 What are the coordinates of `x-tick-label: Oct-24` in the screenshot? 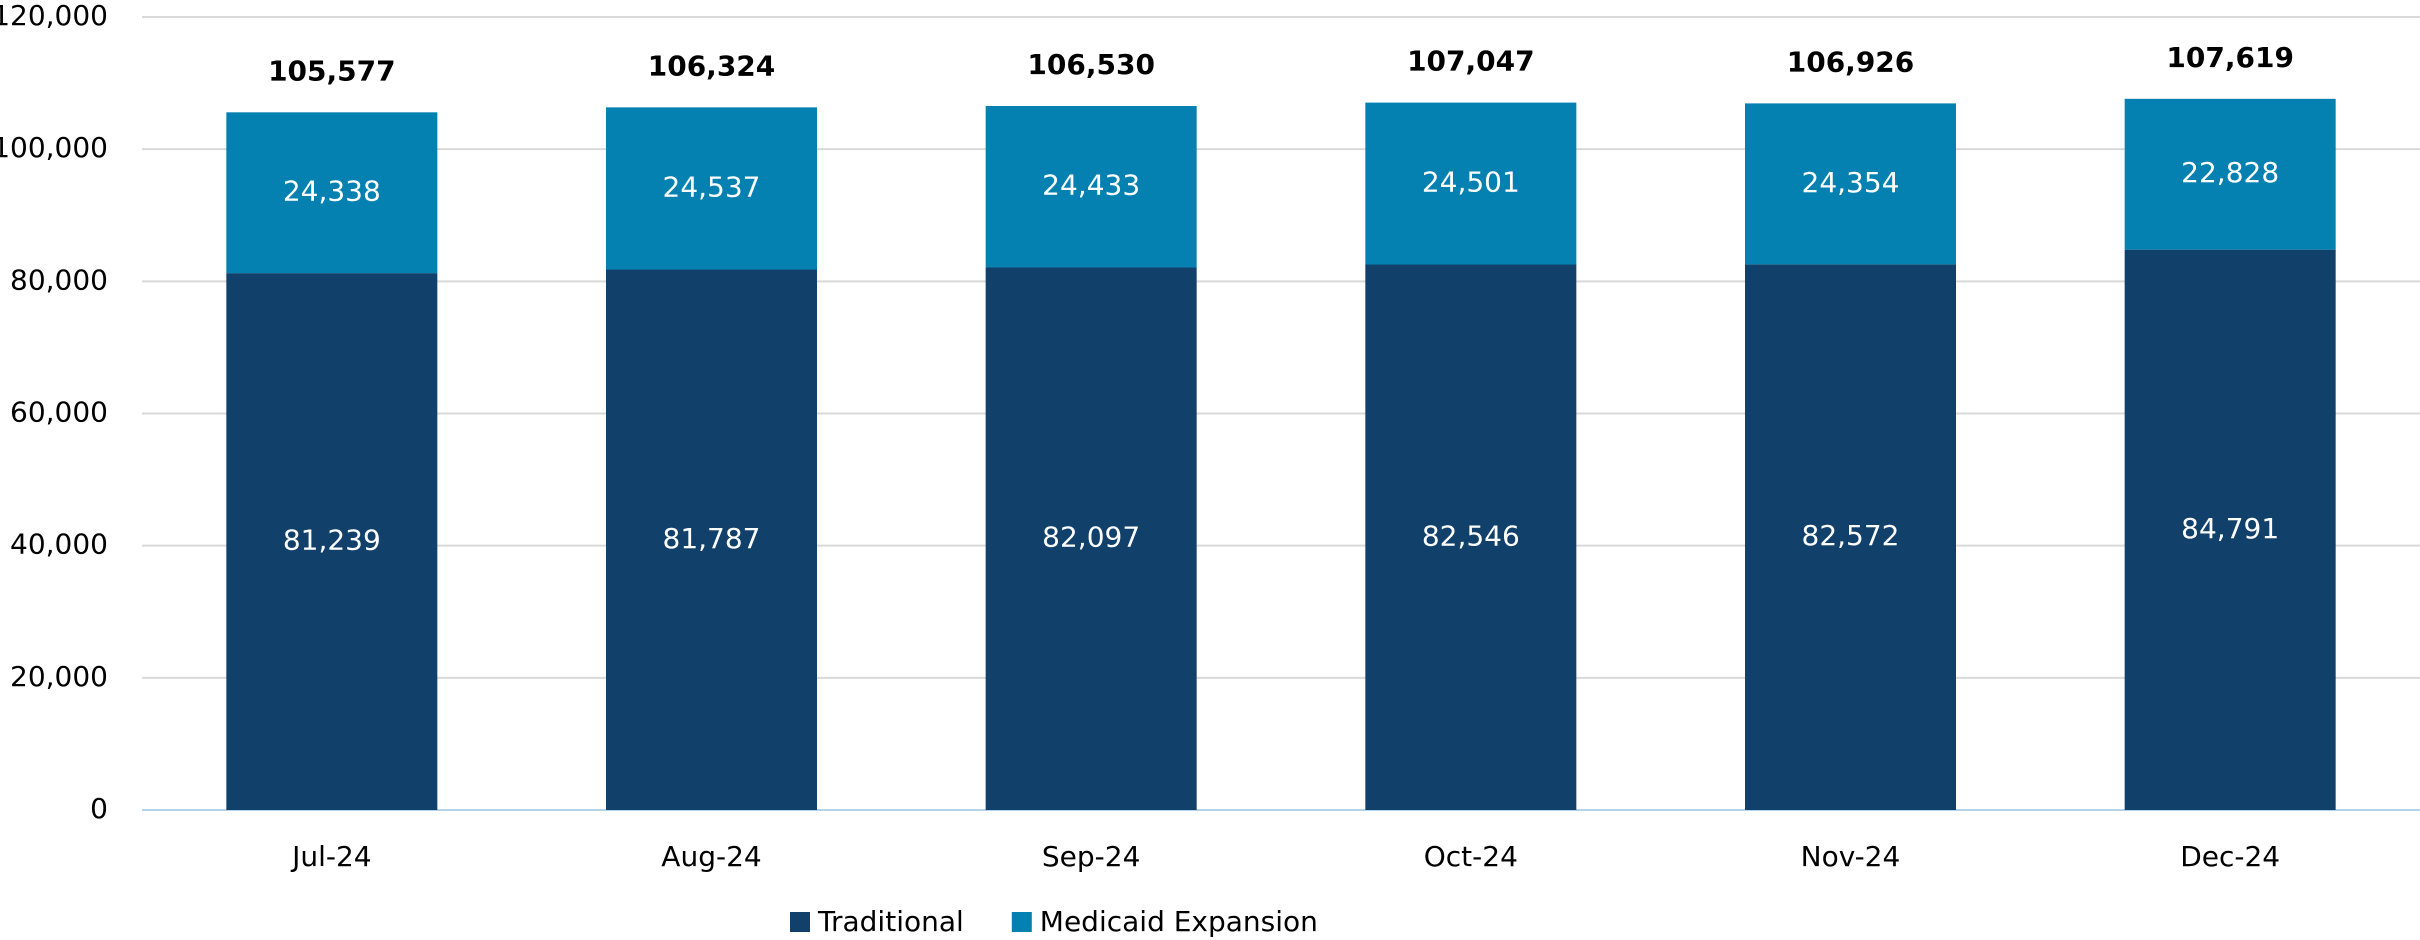 It's located at (1471, 856).